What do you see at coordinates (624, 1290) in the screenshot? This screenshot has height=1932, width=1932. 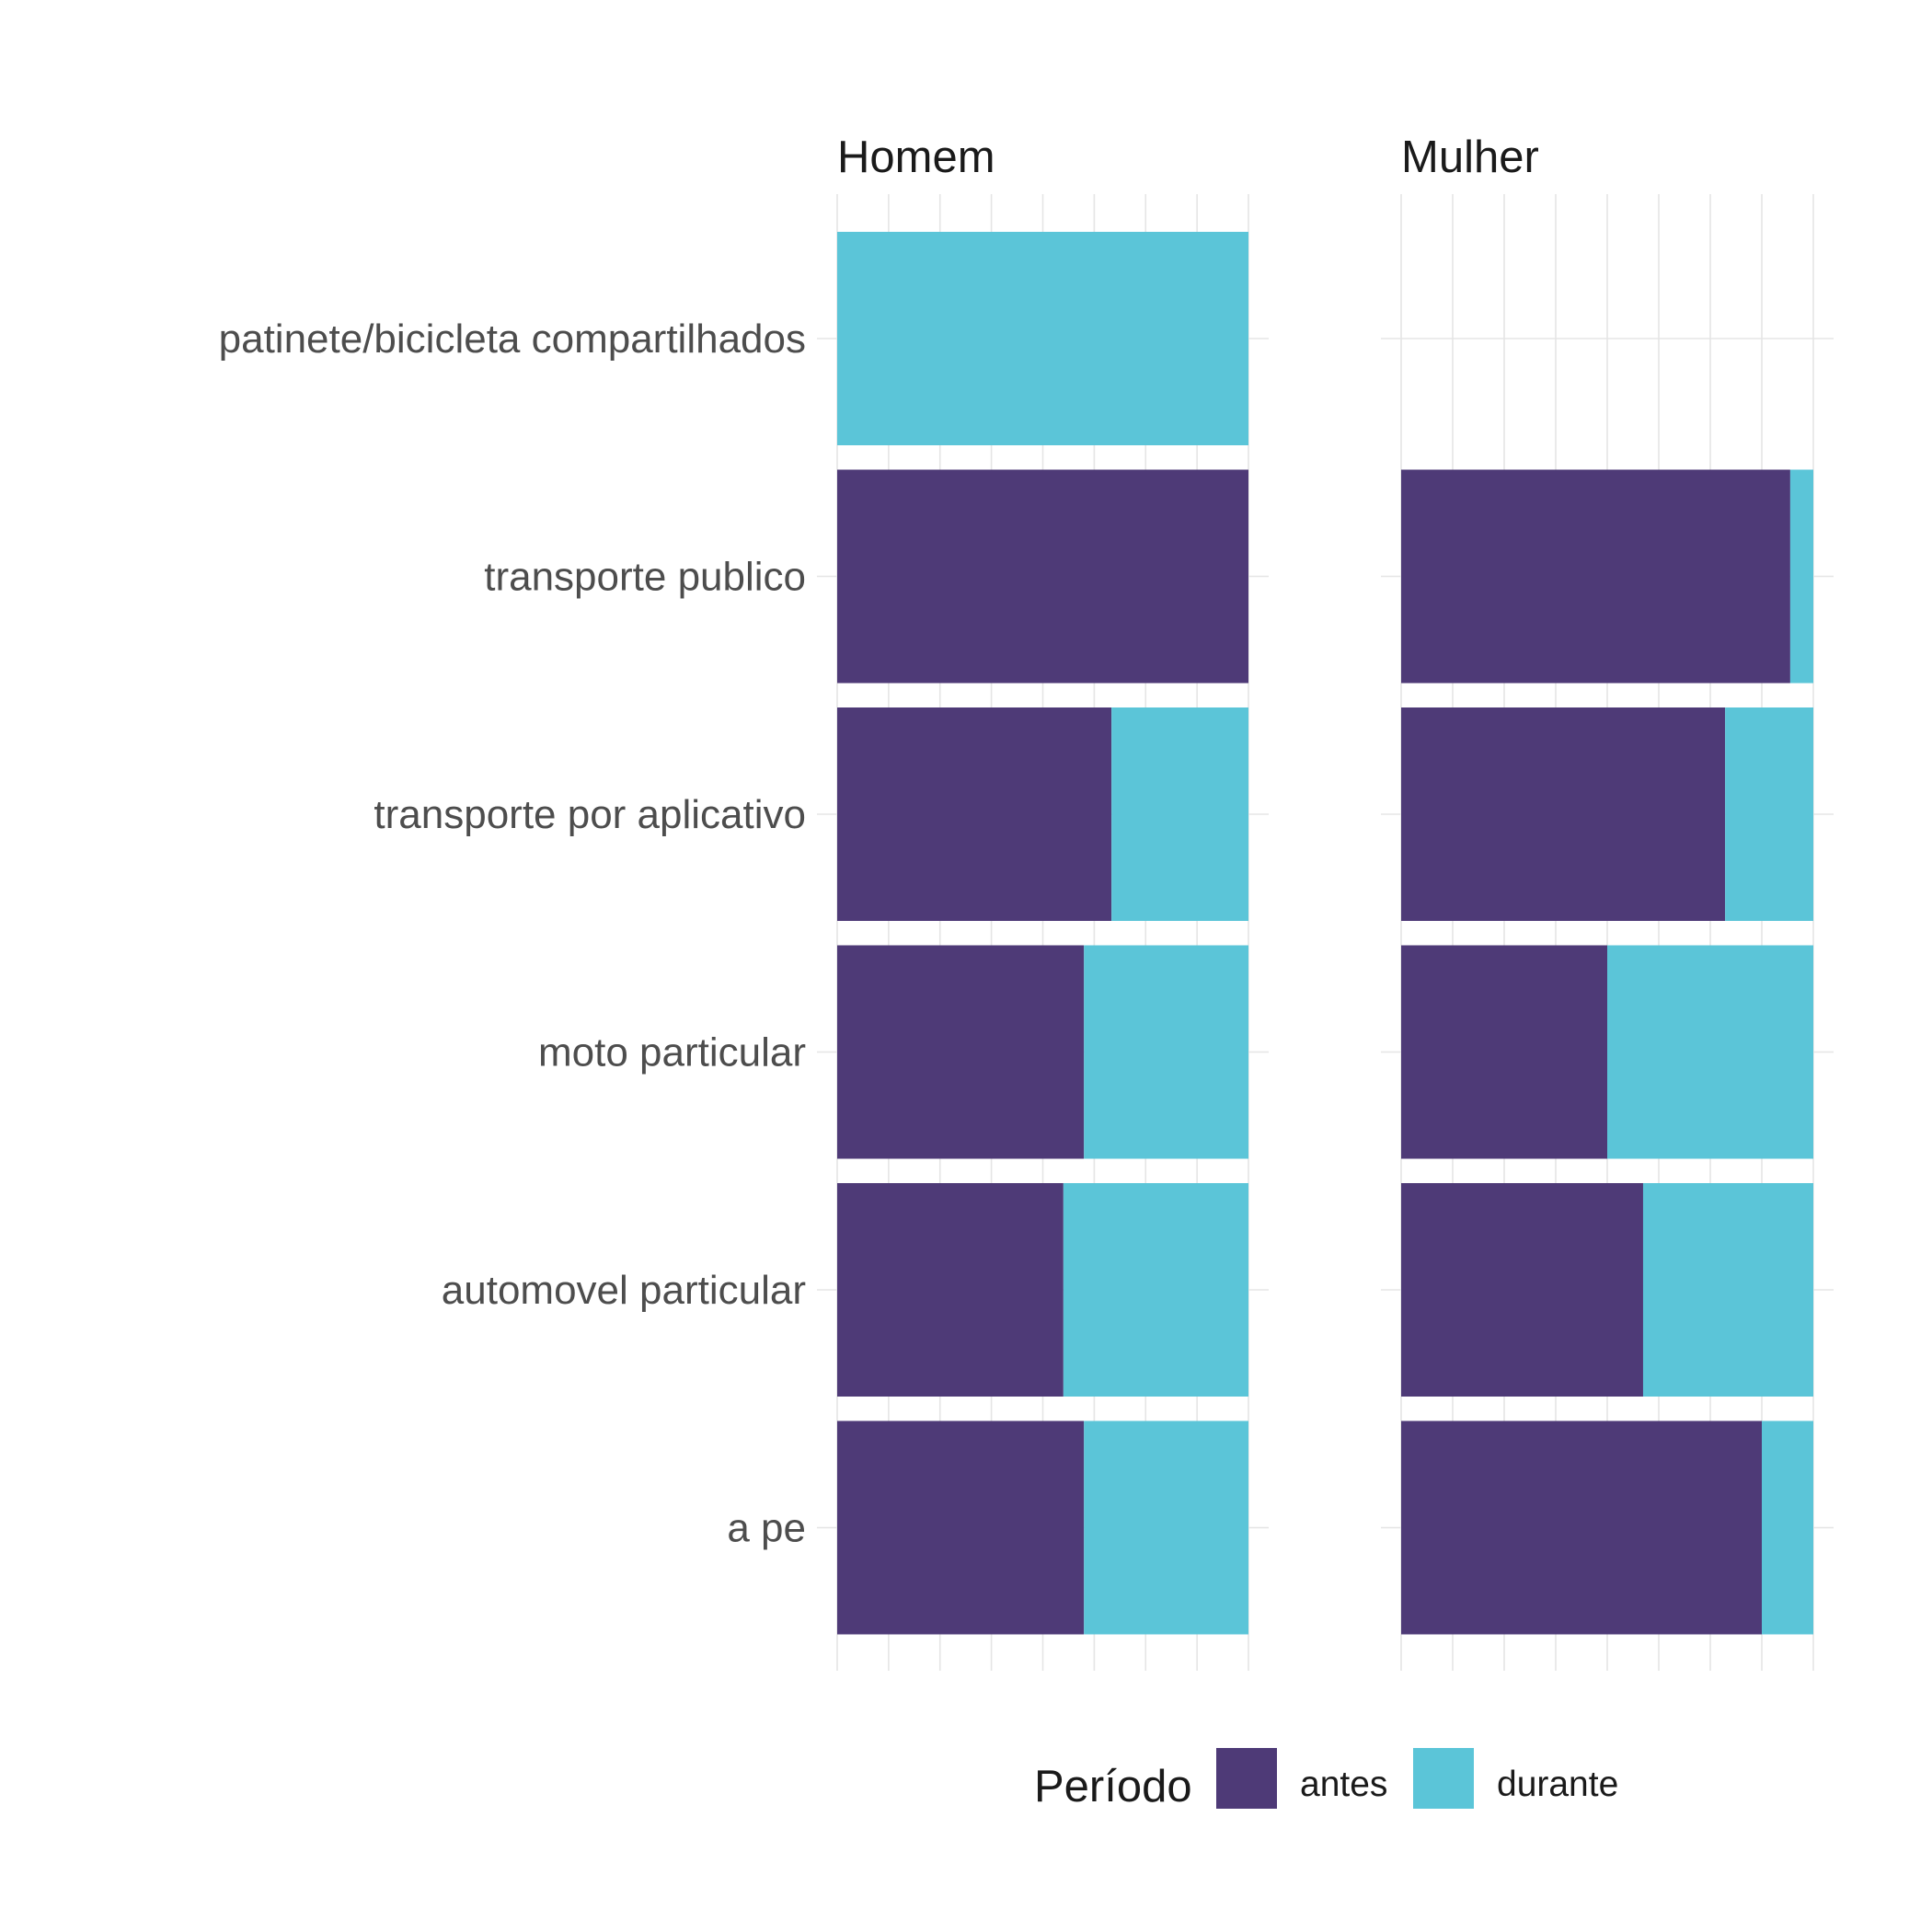 I see `category-label: automovel particular` at bounding box center [624, 1290].